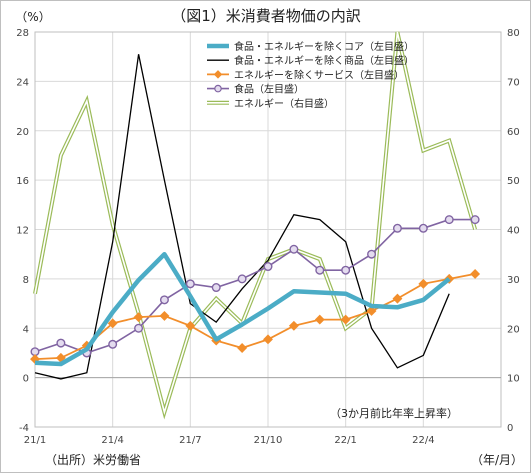 The height and width of the screenshot is (476, 531). Describe the element at coordinates (112, 440) in the screenshot. I see `x-tick-label: 21/4` at that location.